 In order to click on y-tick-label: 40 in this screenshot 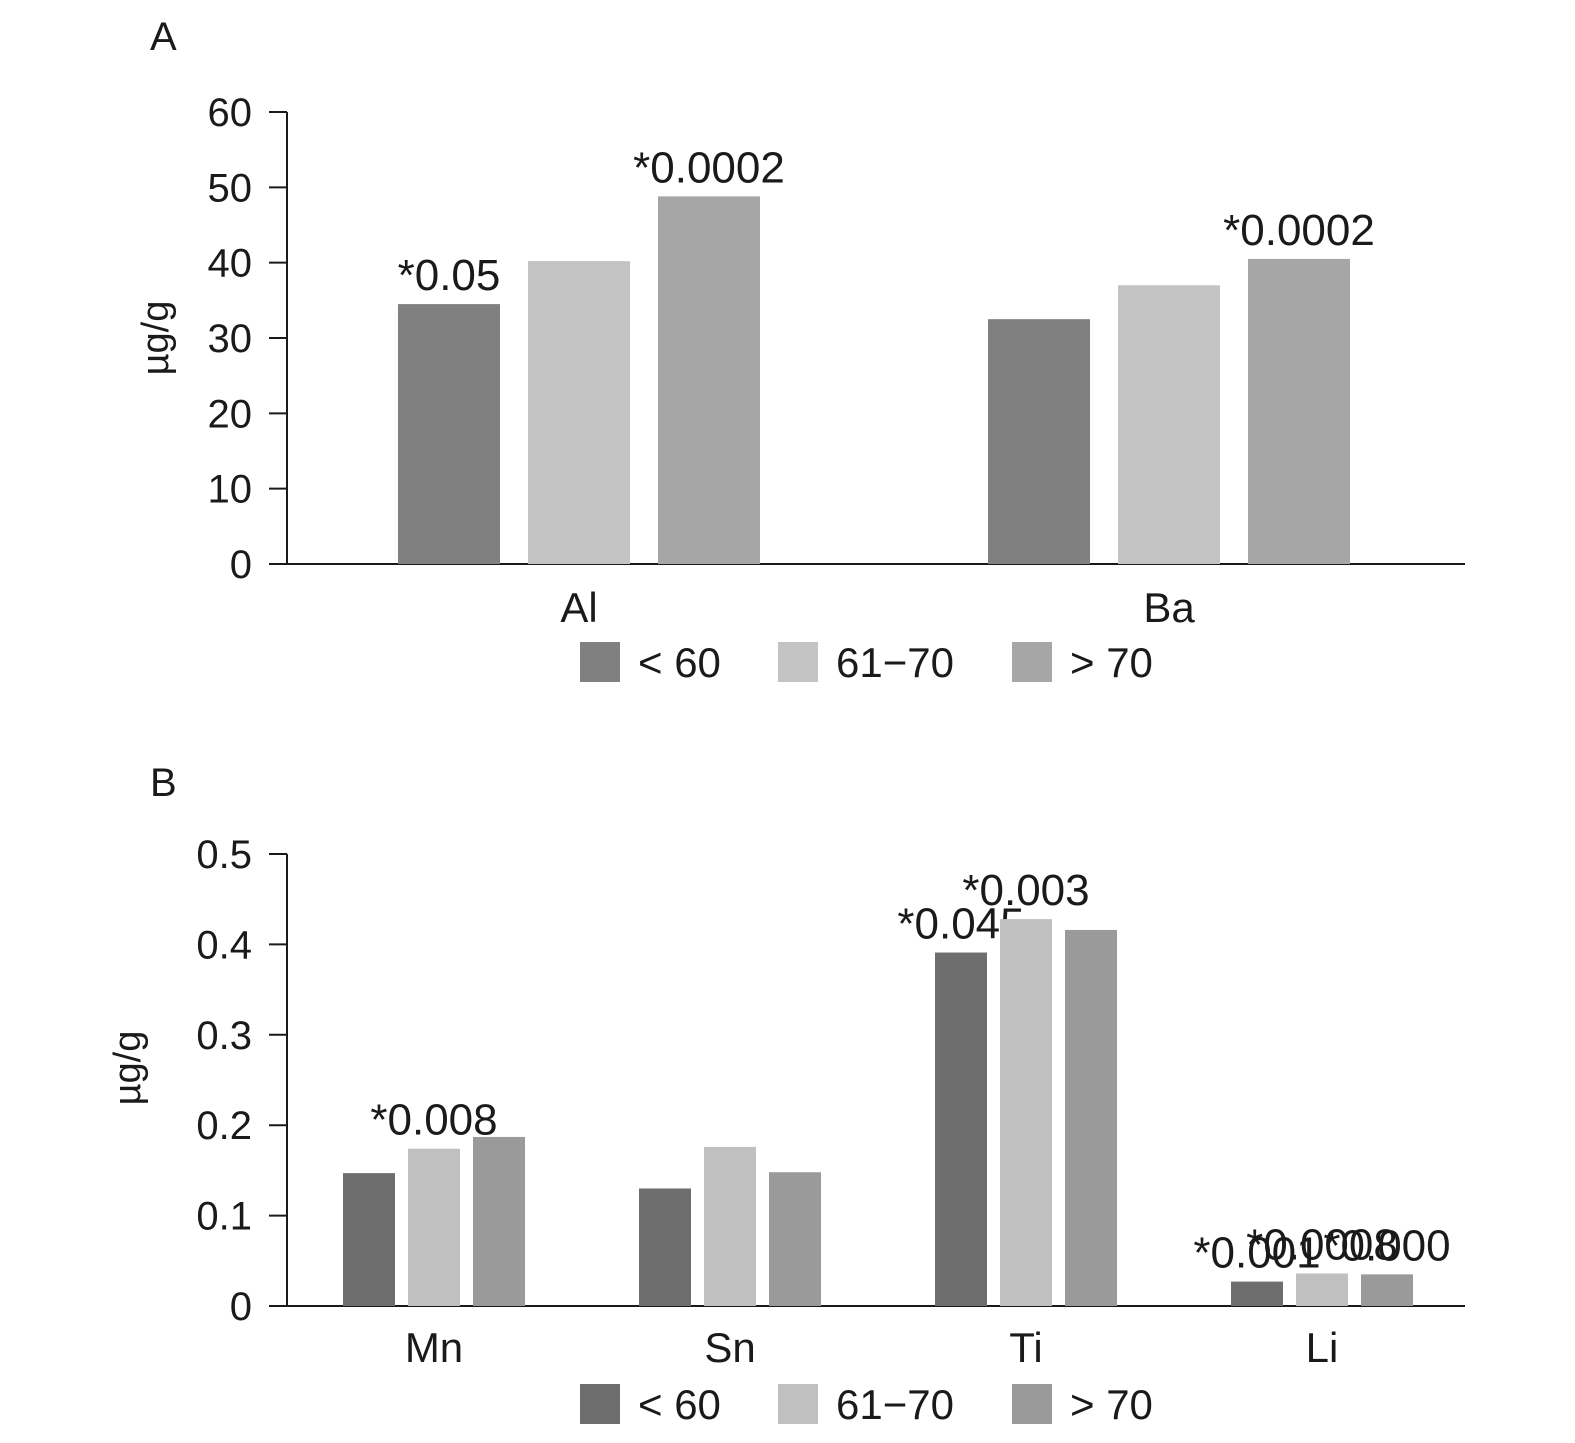, I will do `click(230, 264)`.